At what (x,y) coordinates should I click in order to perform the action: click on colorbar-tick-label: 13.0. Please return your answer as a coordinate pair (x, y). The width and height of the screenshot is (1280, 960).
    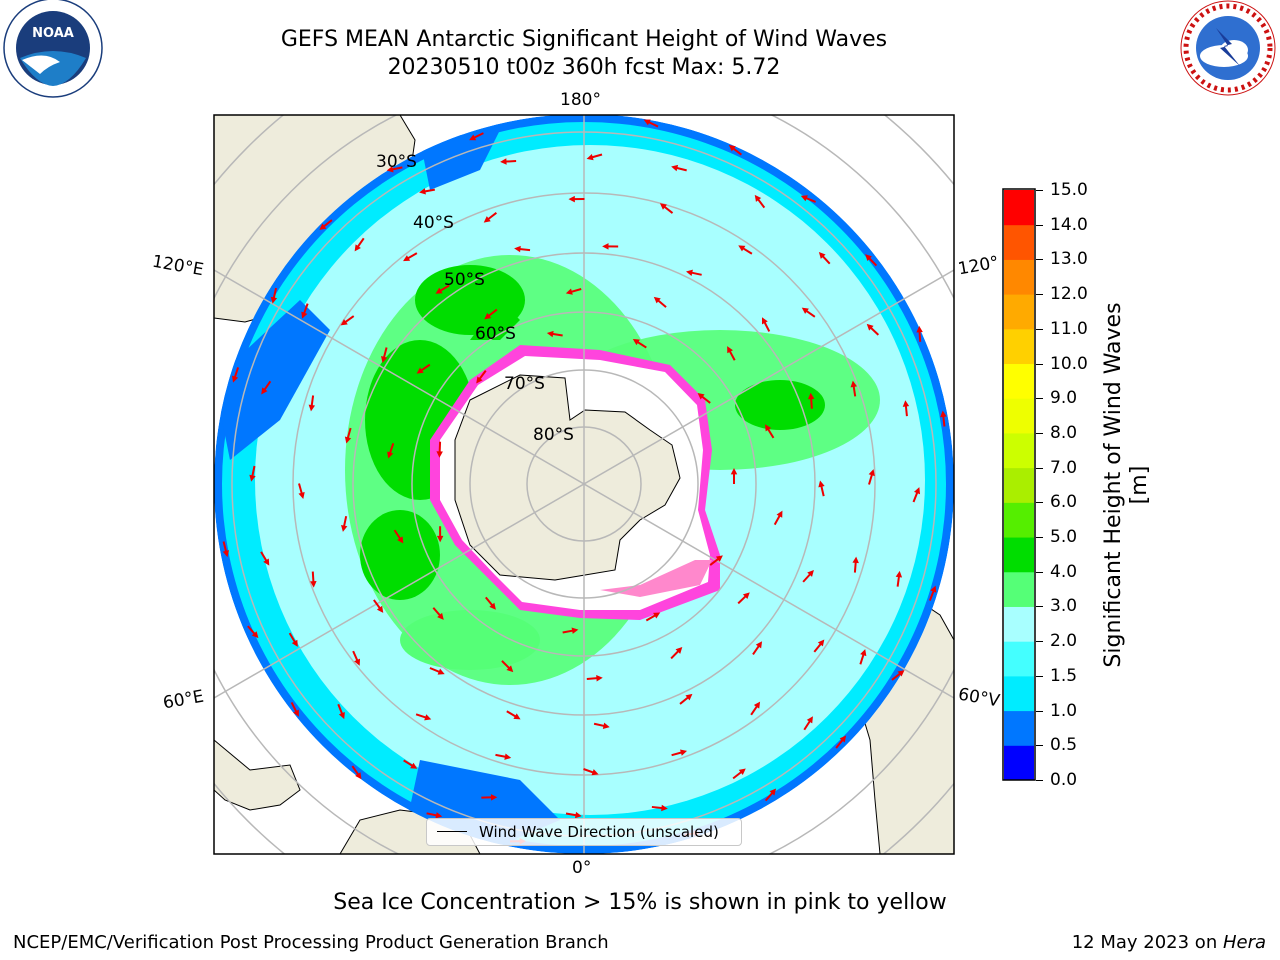
    Looking at the image, I should click on (1069, 259).